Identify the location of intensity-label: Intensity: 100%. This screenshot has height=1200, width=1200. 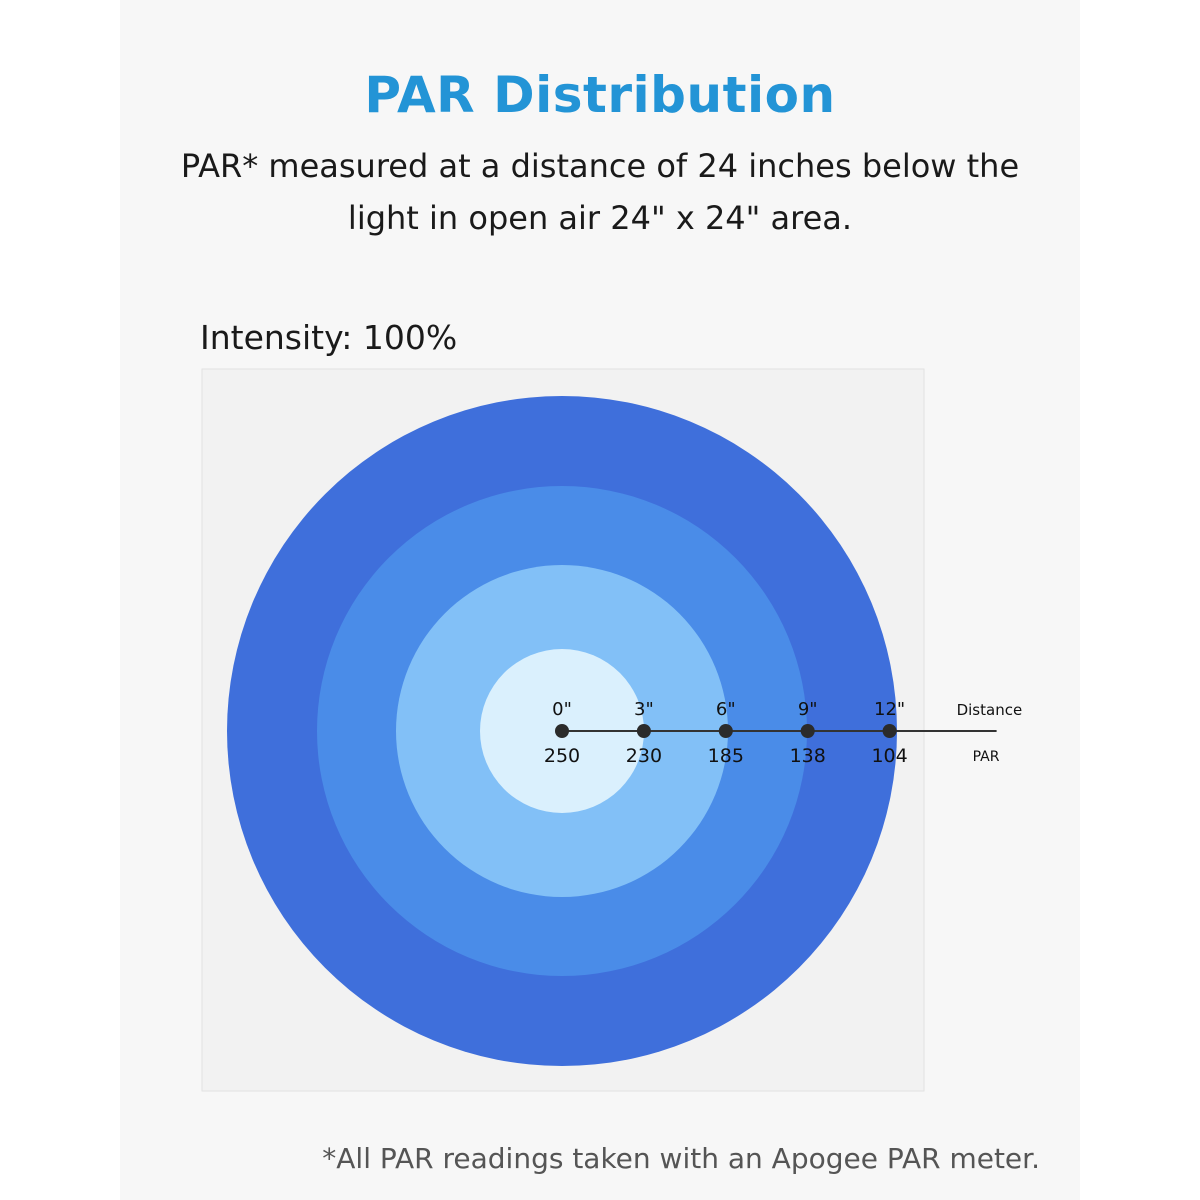
(329, 337).